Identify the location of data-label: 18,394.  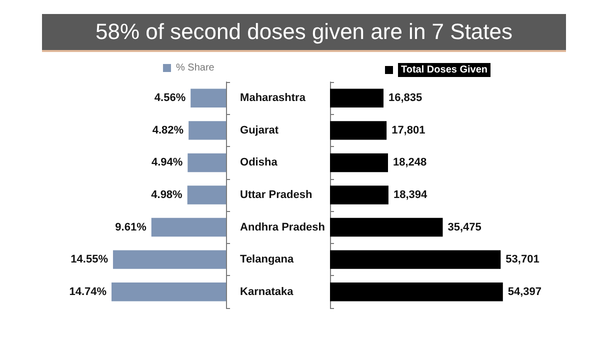
(410, 195).